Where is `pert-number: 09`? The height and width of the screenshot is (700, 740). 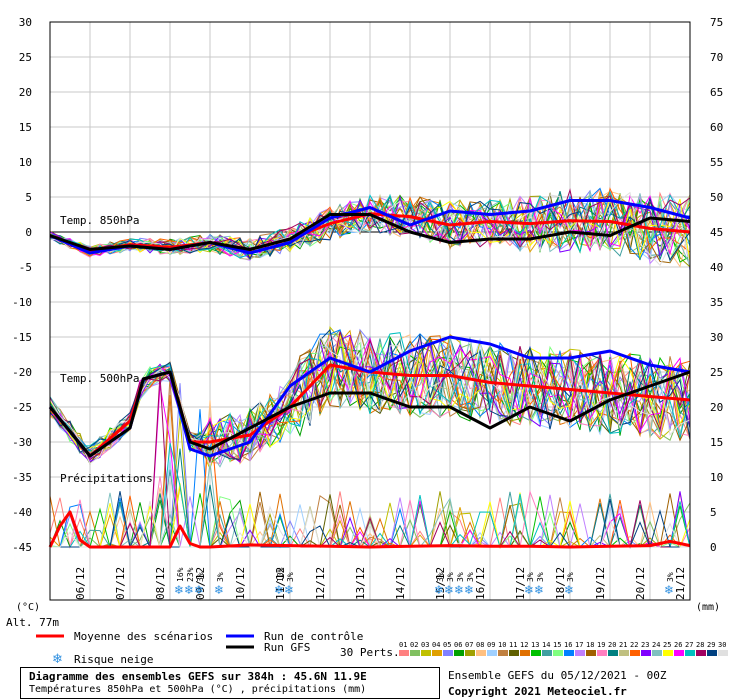
pert-number: 09 is located at coordinates (491, 645).